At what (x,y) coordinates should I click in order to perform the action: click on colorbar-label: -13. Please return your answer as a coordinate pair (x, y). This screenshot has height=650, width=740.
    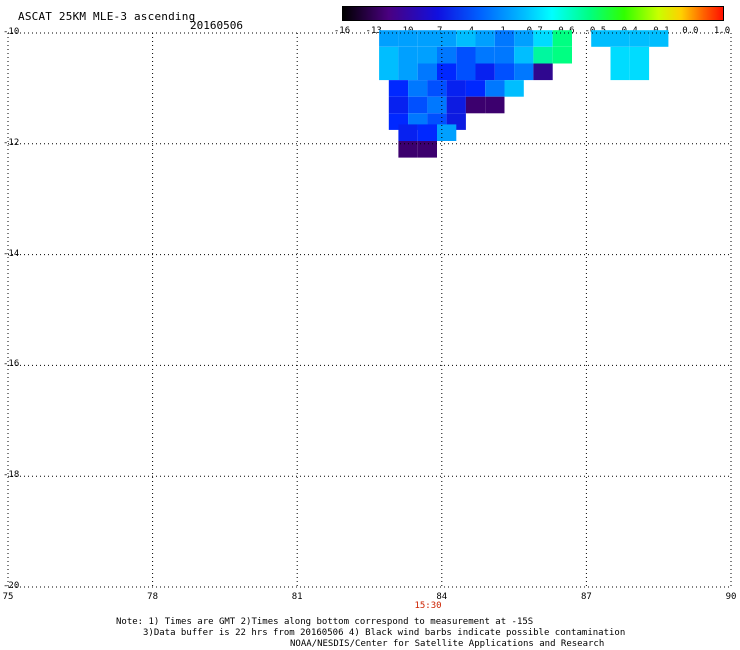
    Looking at the image, I should click on (373, 31).